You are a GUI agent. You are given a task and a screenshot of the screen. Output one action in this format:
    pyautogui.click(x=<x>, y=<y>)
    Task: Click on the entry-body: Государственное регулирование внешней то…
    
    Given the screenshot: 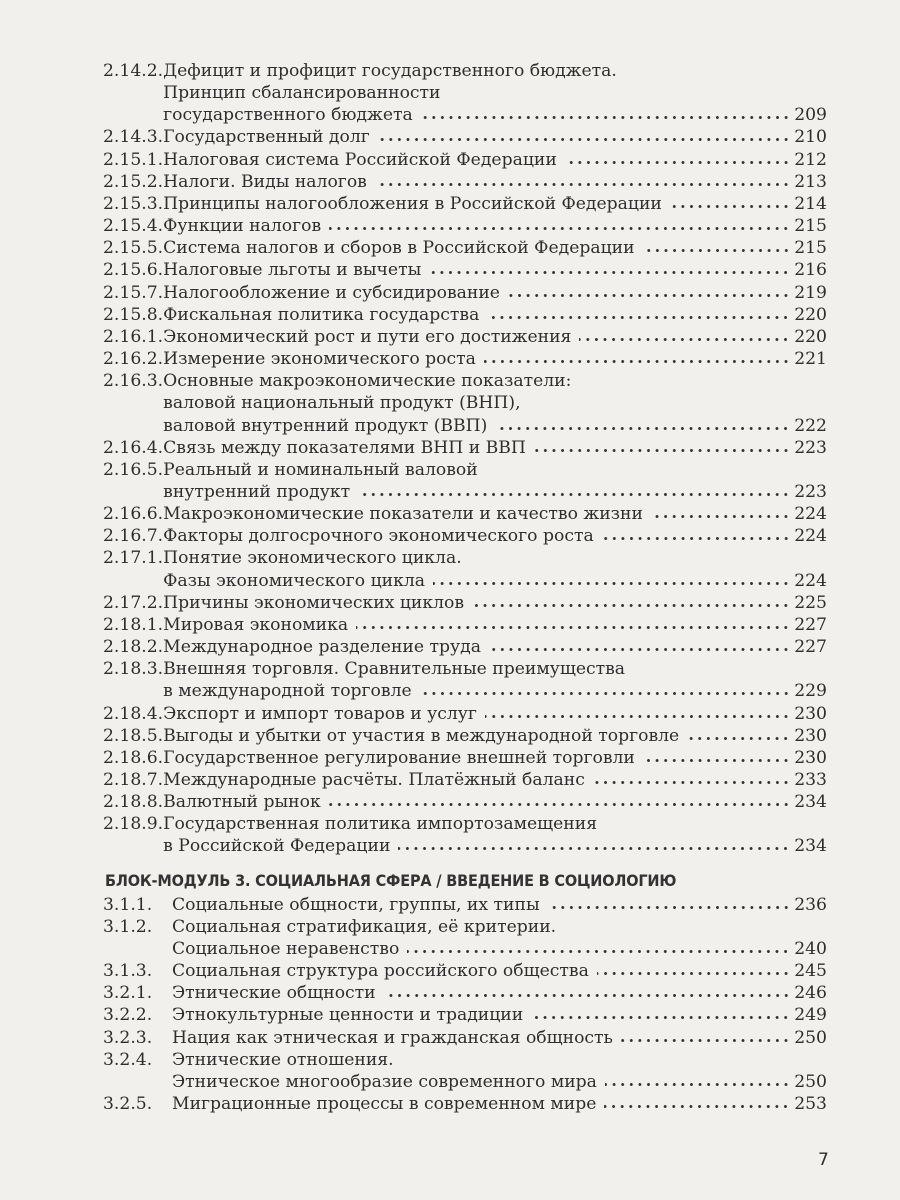 What is the action you would take?
    pyautogui.click(x=495, y=758)
    